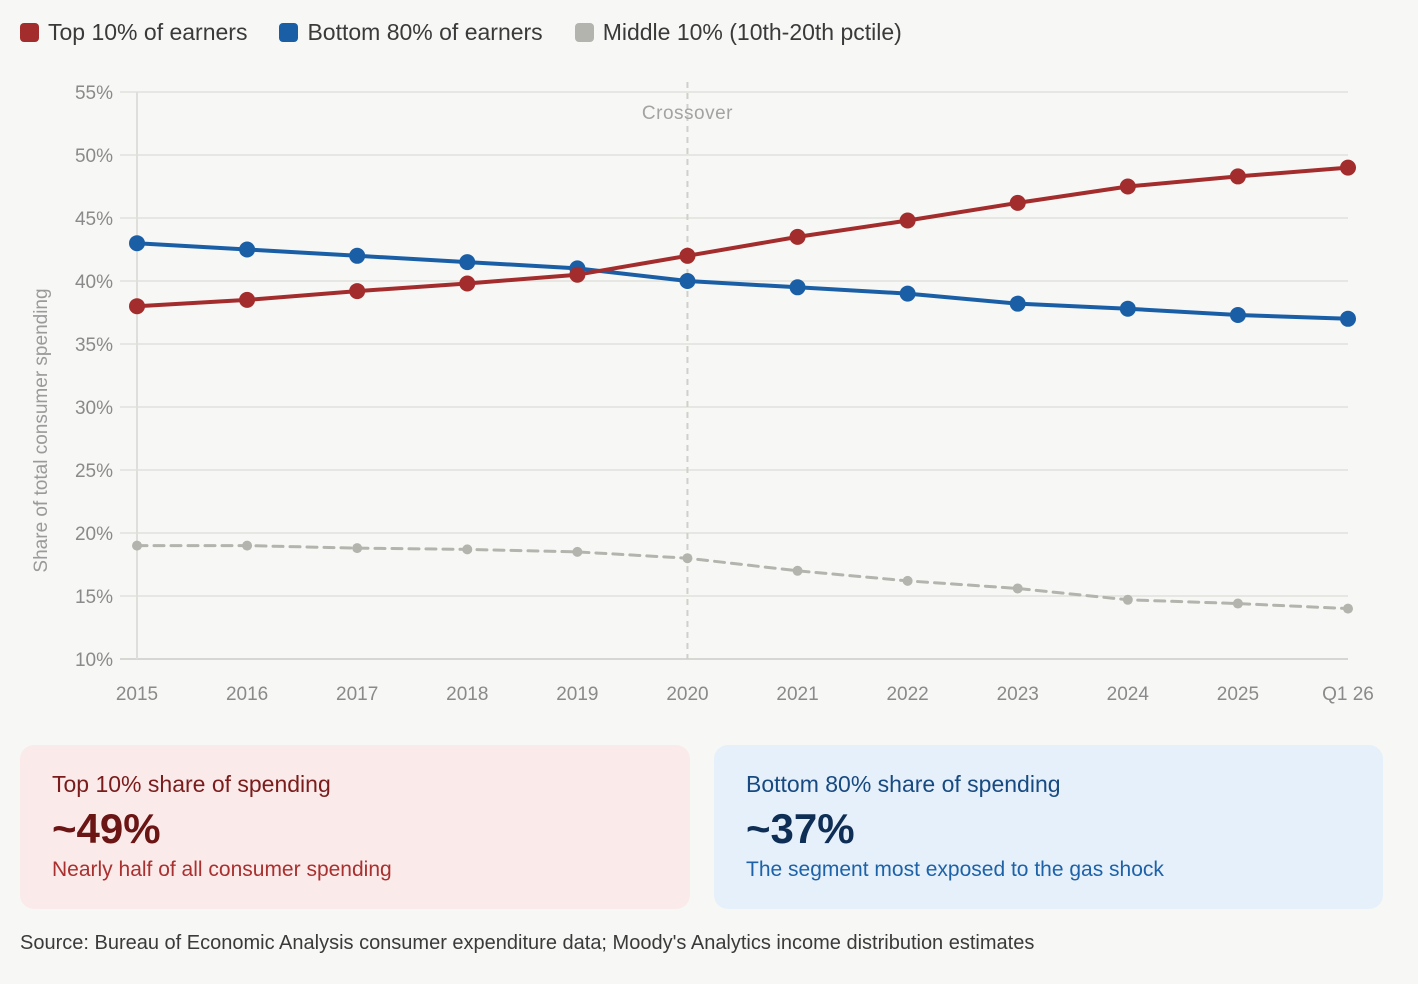 The height and width of the screenshot is (984, 1418). What do you see at coordinates (800, 828) in the screenshot?
I see `card-value: ~37%` at bounding box center [800, 828].